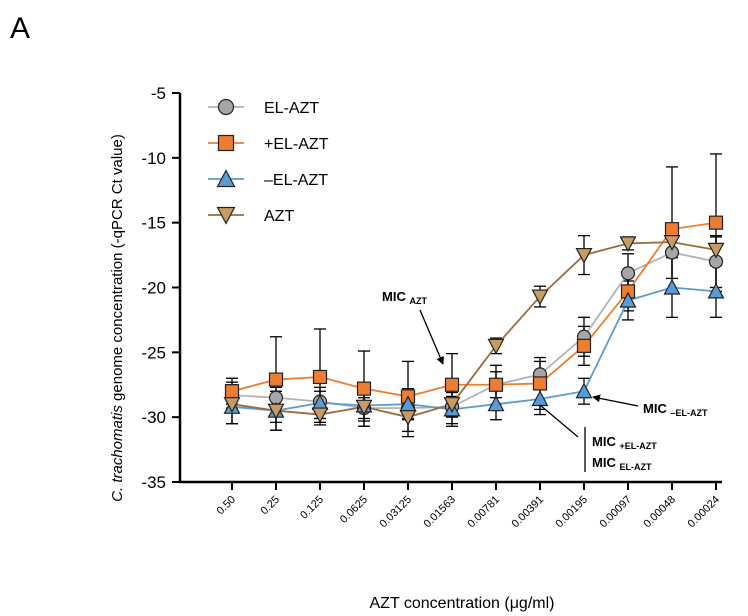 The height and width of the screenshot is (616, 748). What do you see at coordinates (675, 409) in the screenshot?
I see `annotation-mic-minus-label: MIC –EL-AZT` at bounding box center [675, 409].